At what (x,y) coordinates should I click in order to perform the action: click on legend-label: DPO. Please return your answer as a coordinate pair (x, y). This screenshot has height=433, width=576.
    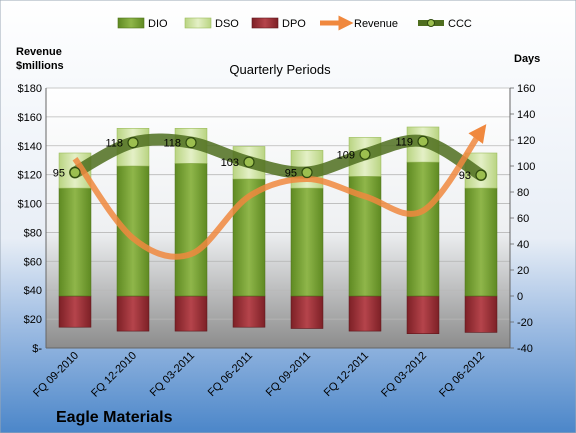
    Looking at the image, I should click on (294, 24).